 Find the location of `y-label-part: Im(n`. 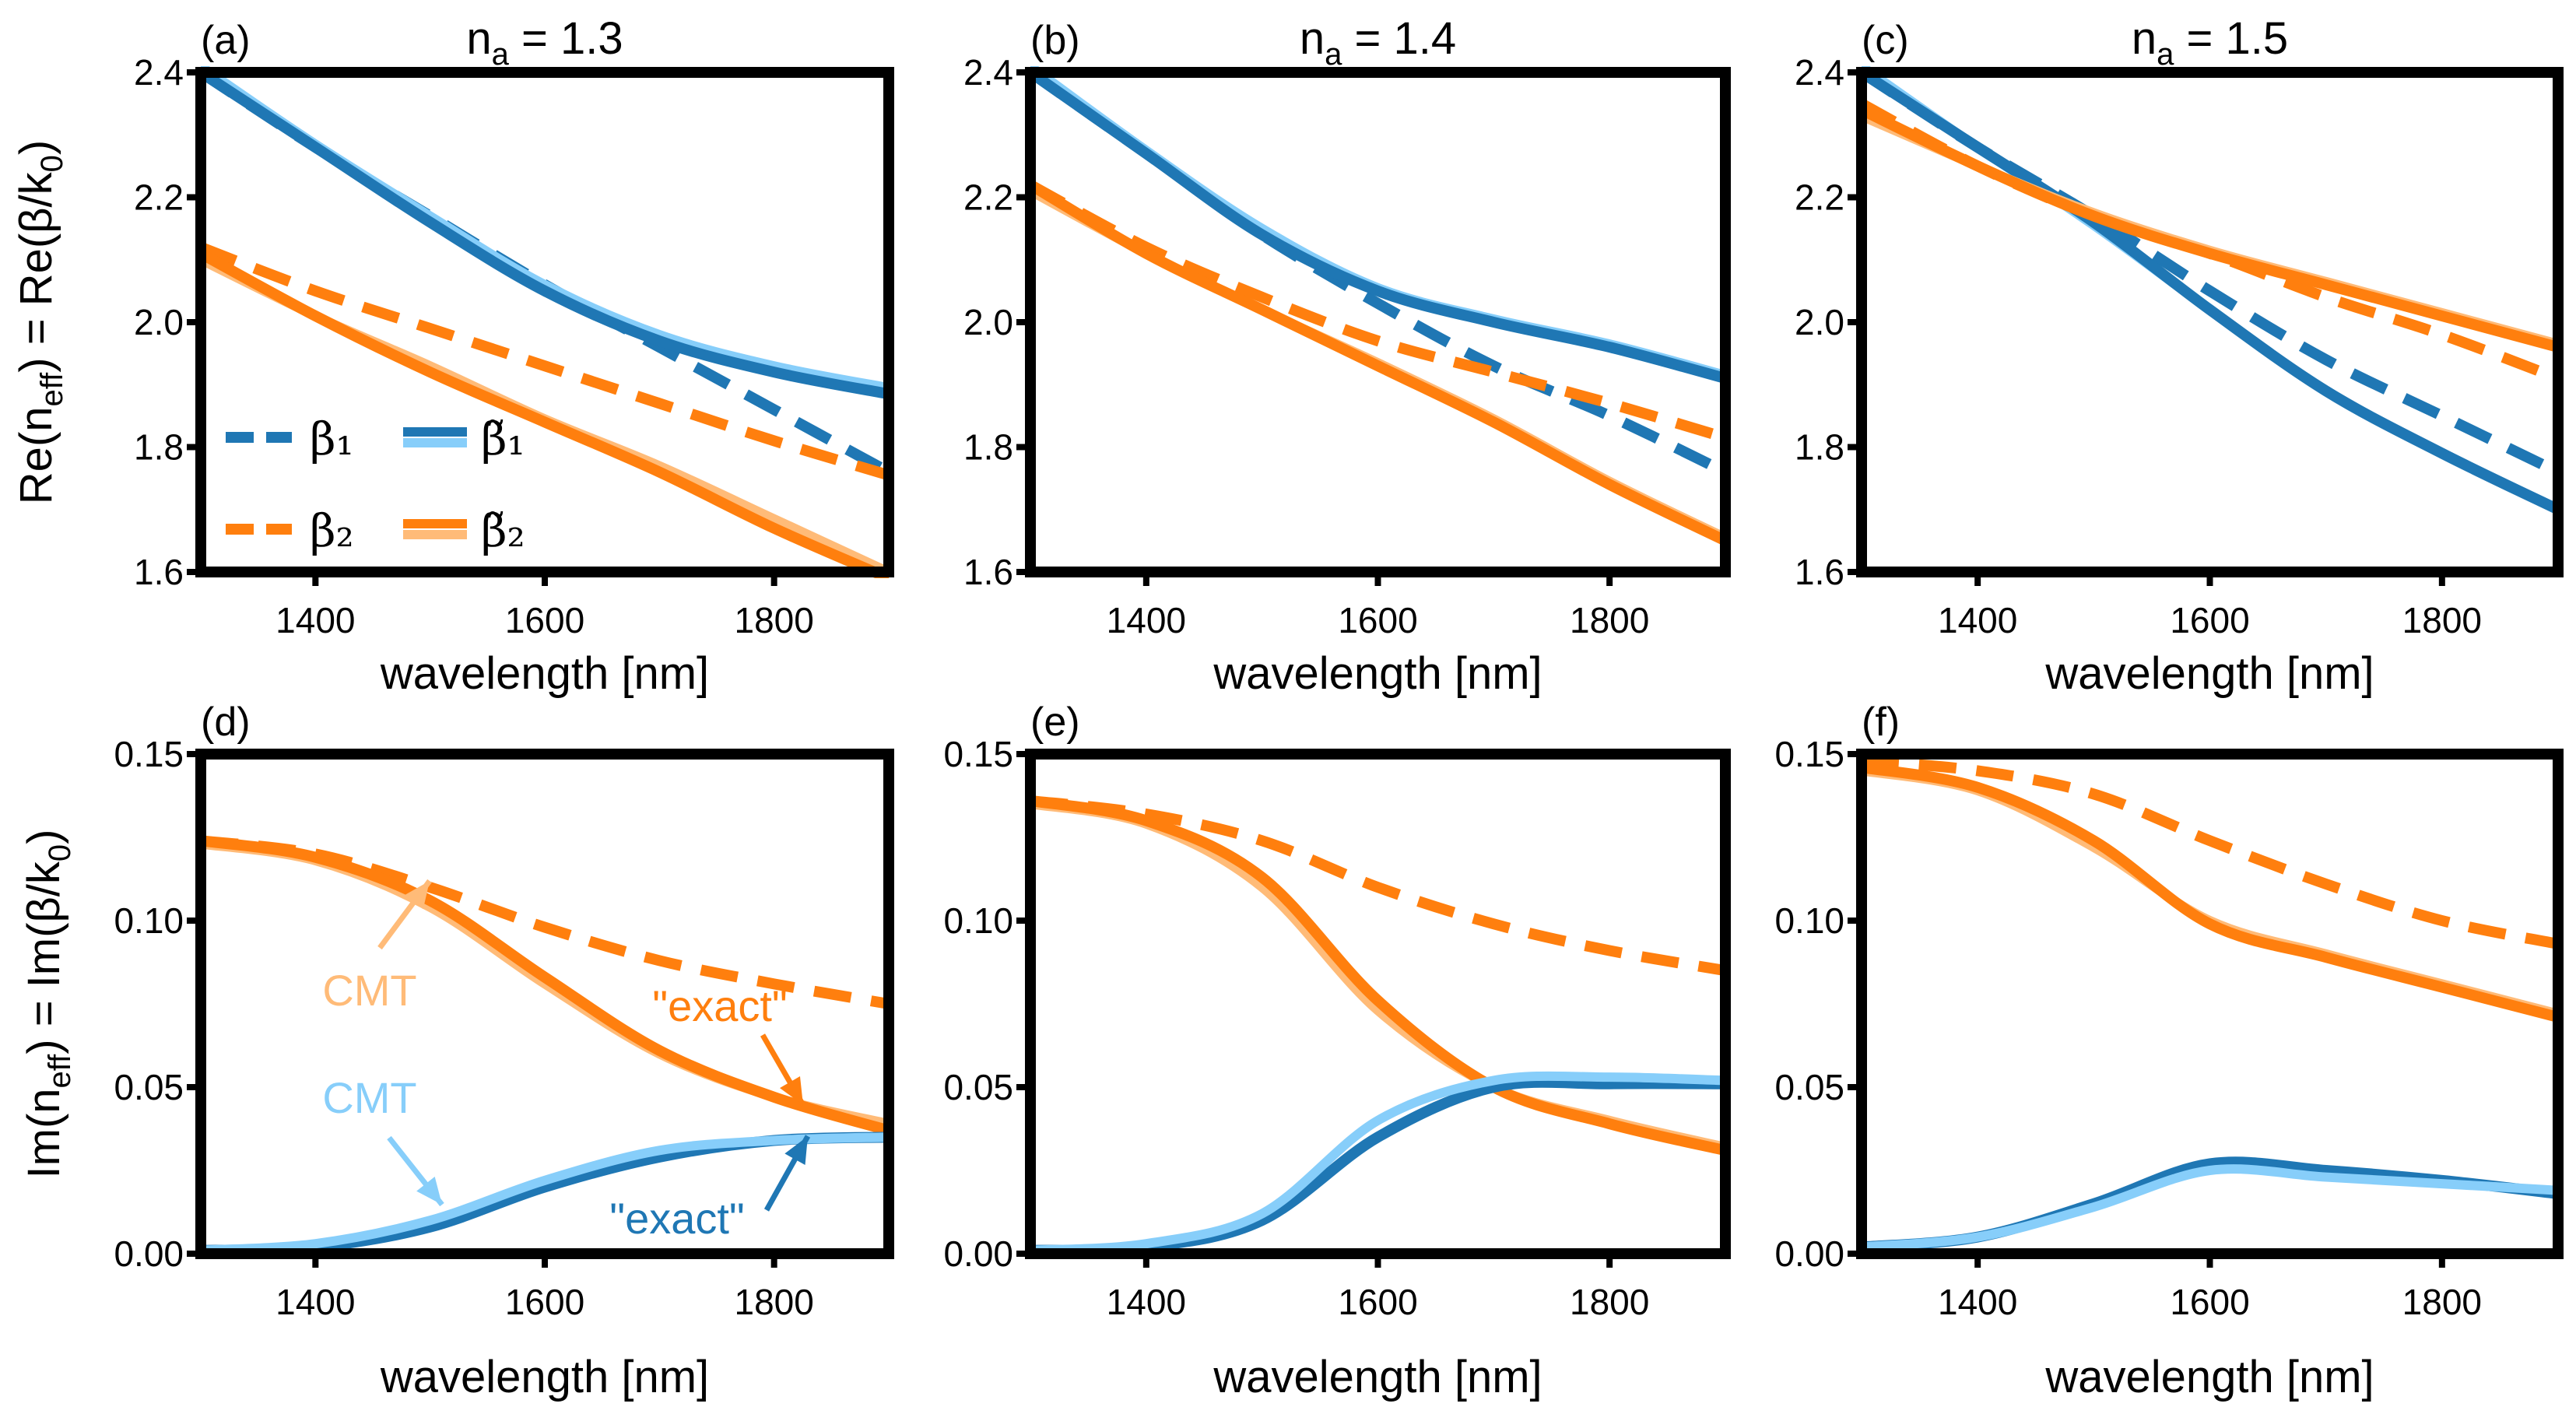

y-label-part: Im(n is located at coordinates (44, 1133).